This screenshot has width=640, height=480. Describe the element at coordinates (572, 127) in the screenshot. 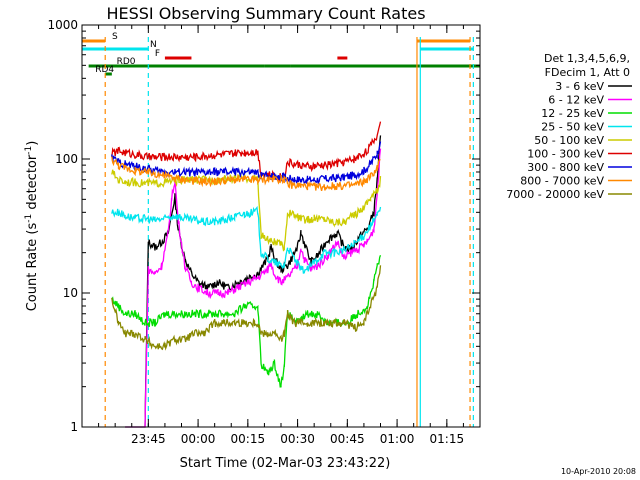

I see `legend-label-3: 25 - 50 keV` at that location.